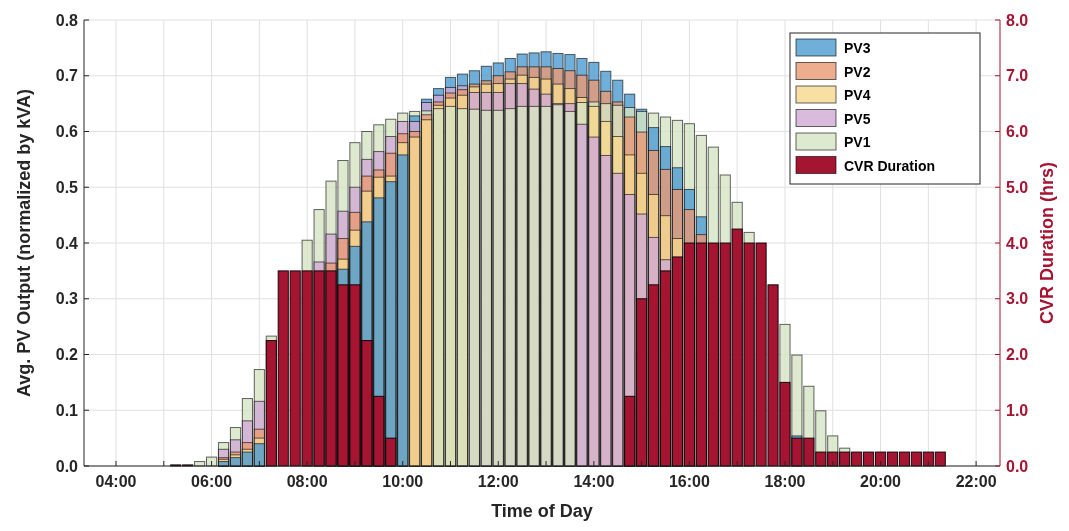  What do you see at coordinates (67, 299) in the screenshot?
I see `y-tick-label: 0.3` at bounding box center [67, 299].